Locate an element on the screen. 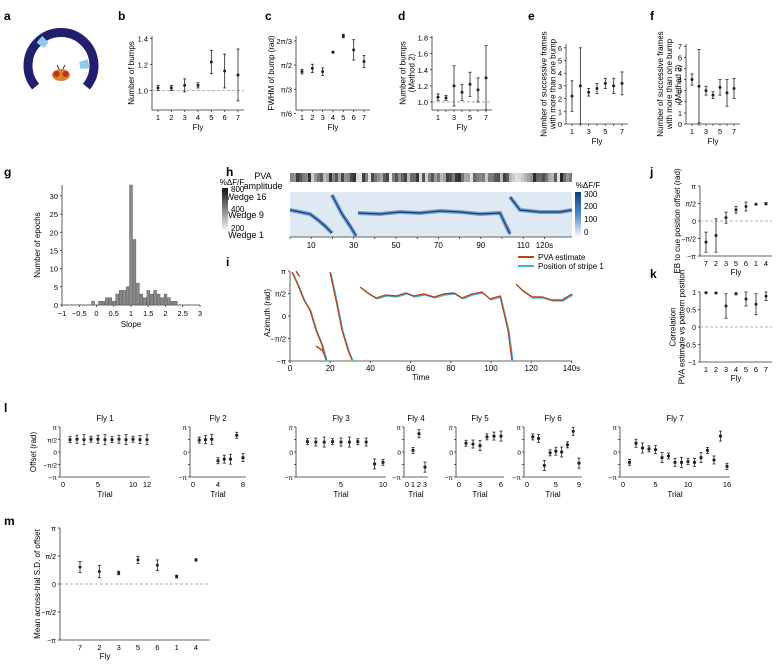  h-xtick-label: 110 is located at coordinates (523, 245).